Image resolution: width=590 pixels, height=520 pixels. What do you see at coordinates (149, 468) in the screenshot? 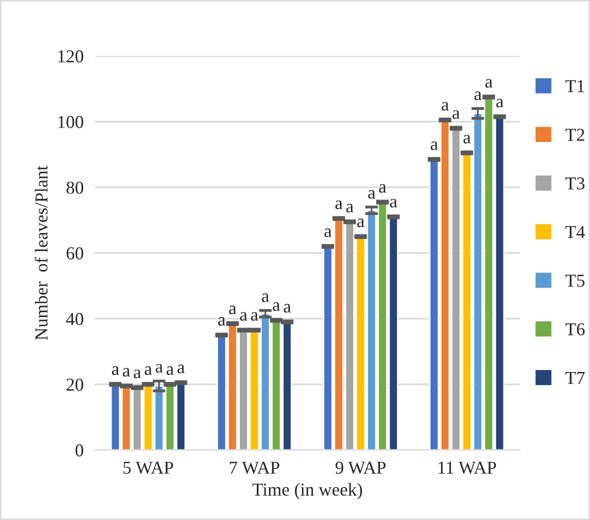
I see `x-tick-label: 5 WAP` at bounding box center [149, 468].